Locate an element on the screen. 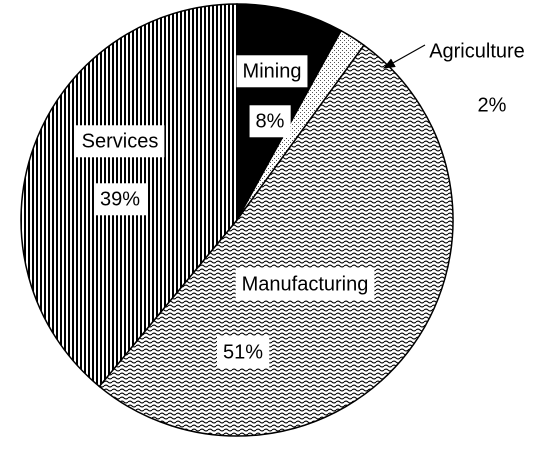  slice-value-label: 51% is located at coordinates (243, 352).